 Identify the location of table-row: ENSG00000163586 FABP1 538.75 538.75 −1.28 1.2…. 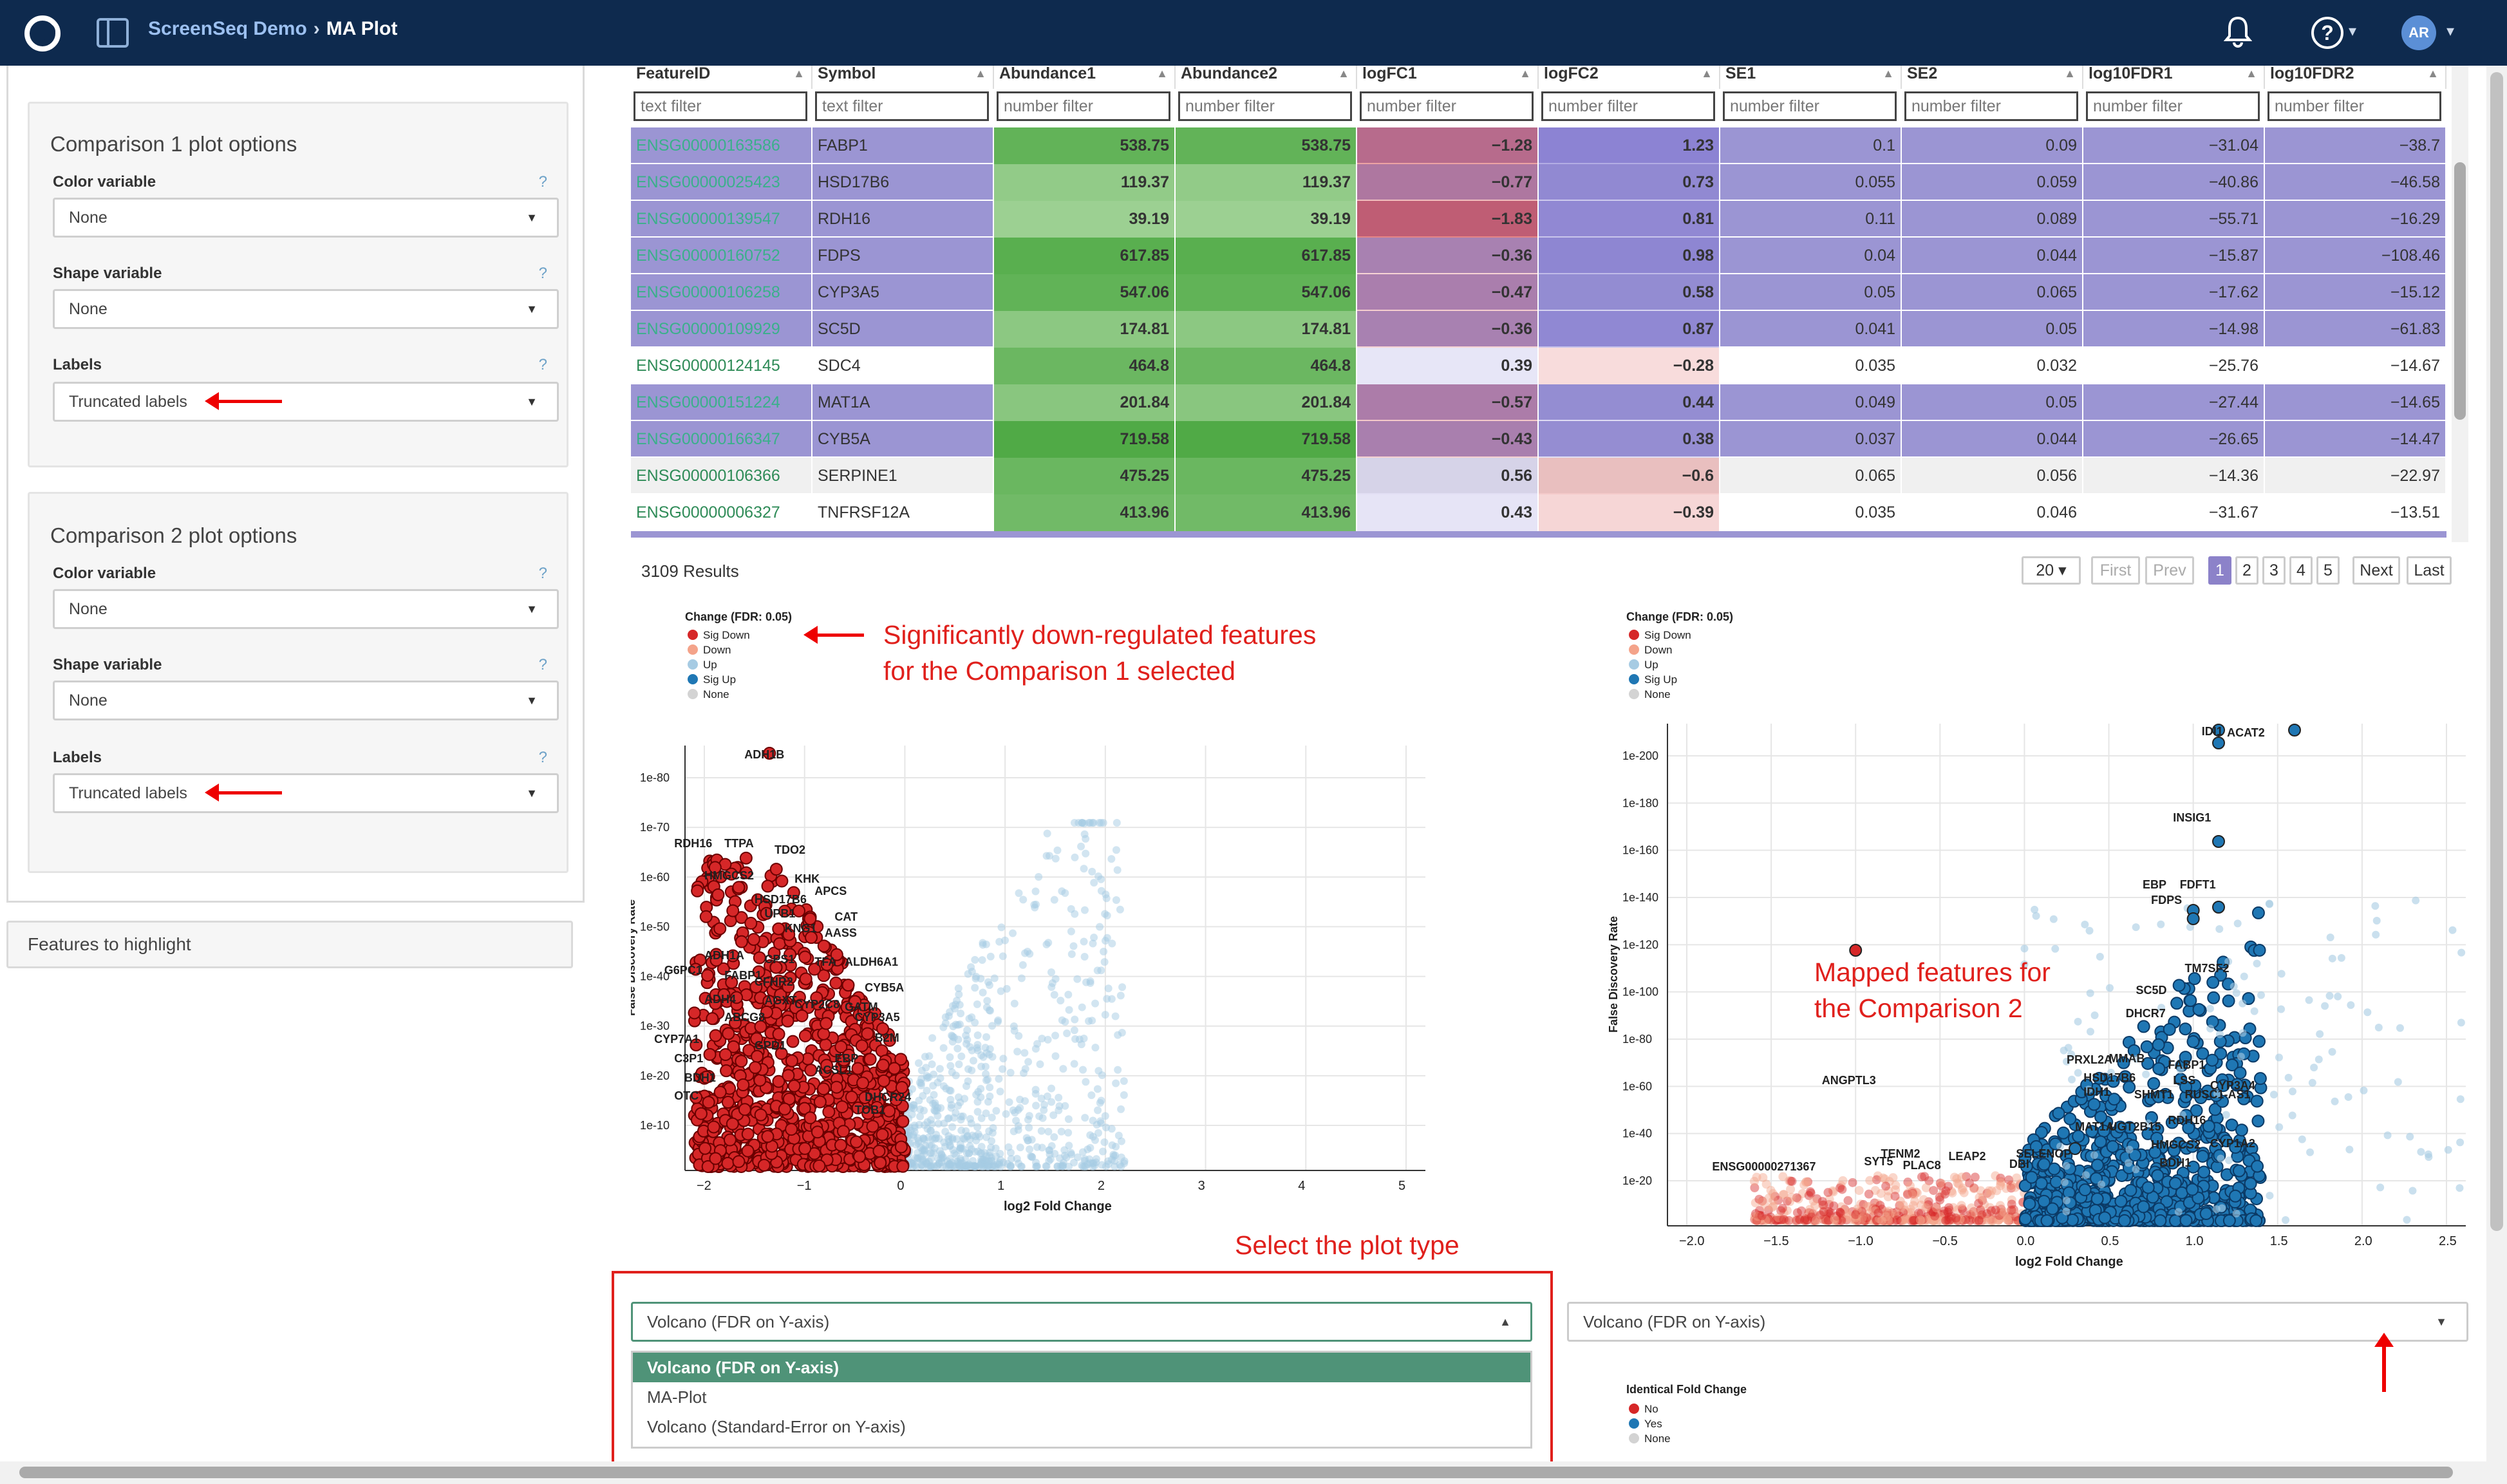
(1538, 145).